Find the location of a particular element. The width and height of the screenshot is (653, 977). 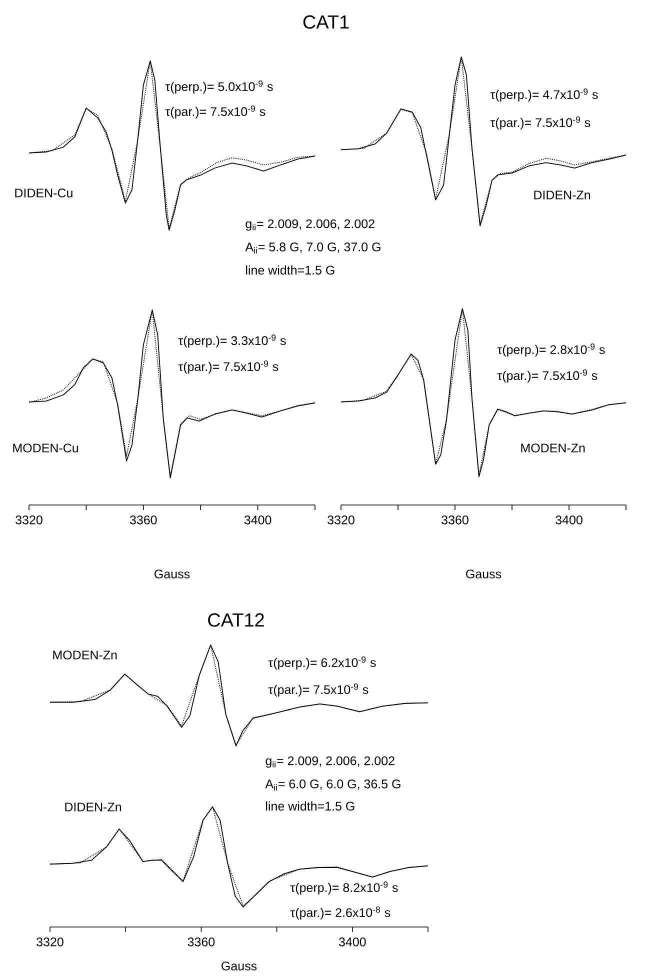

annotation: τ(perp.)= 2.8x10$^{-9}$ s is located at coordinates (551, 350).